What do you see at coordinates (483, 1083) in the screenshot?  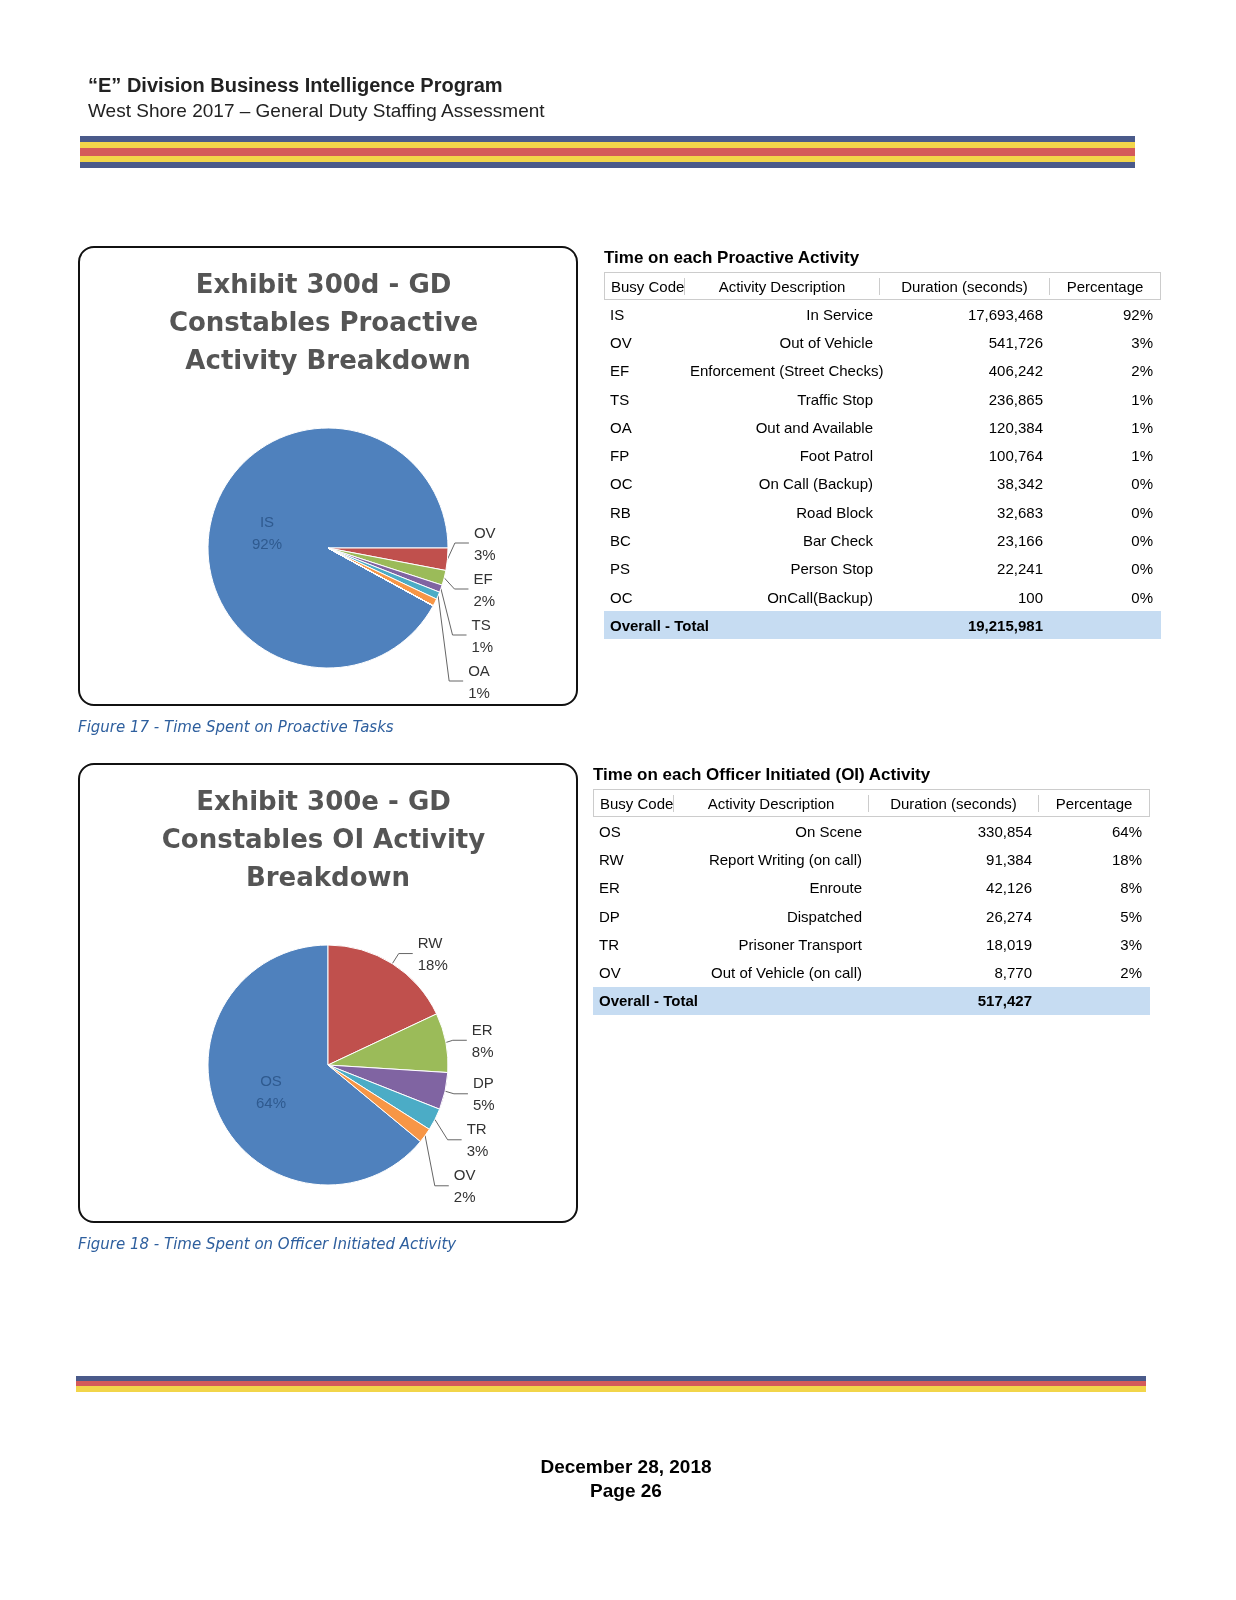 I see `slice-label: DP` at bounding box center [483, 1083].